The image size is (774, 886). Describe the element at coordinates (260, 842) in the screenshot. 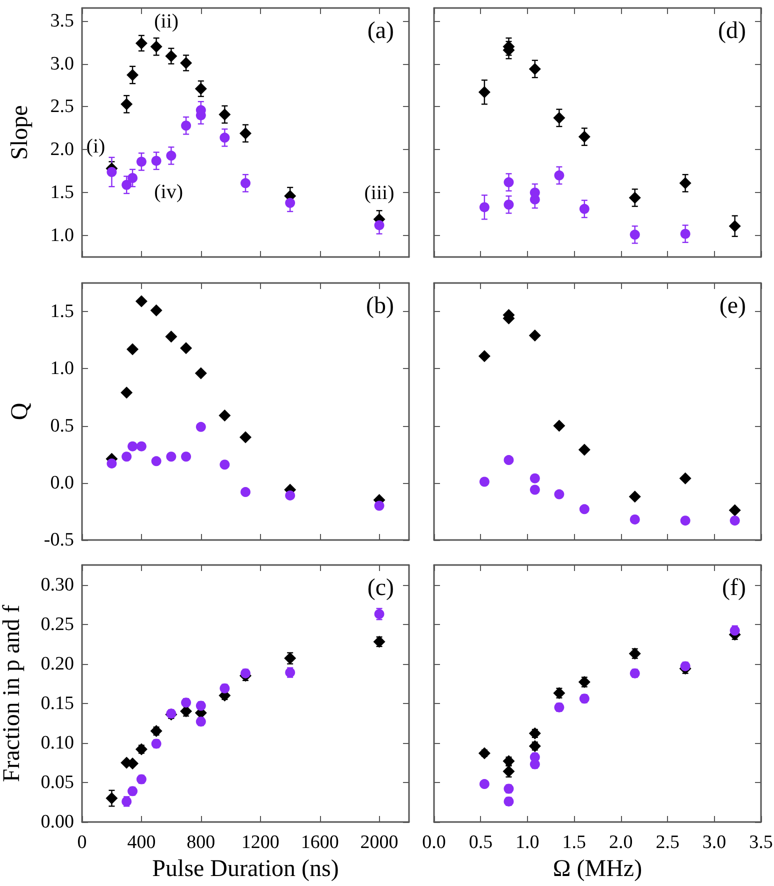

I see `x-tick-label: 1200` at that location.